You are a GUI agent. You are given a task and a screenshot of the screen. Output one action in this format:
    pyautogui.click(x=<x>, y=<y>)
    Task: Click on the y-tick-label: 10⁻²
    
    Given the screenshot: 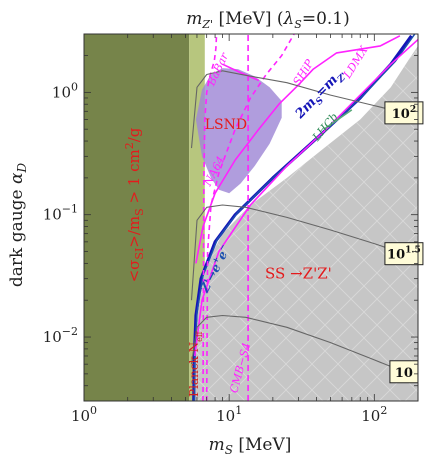 What is the action you would take?
    pyautogui.click(x=60, y=335)
    